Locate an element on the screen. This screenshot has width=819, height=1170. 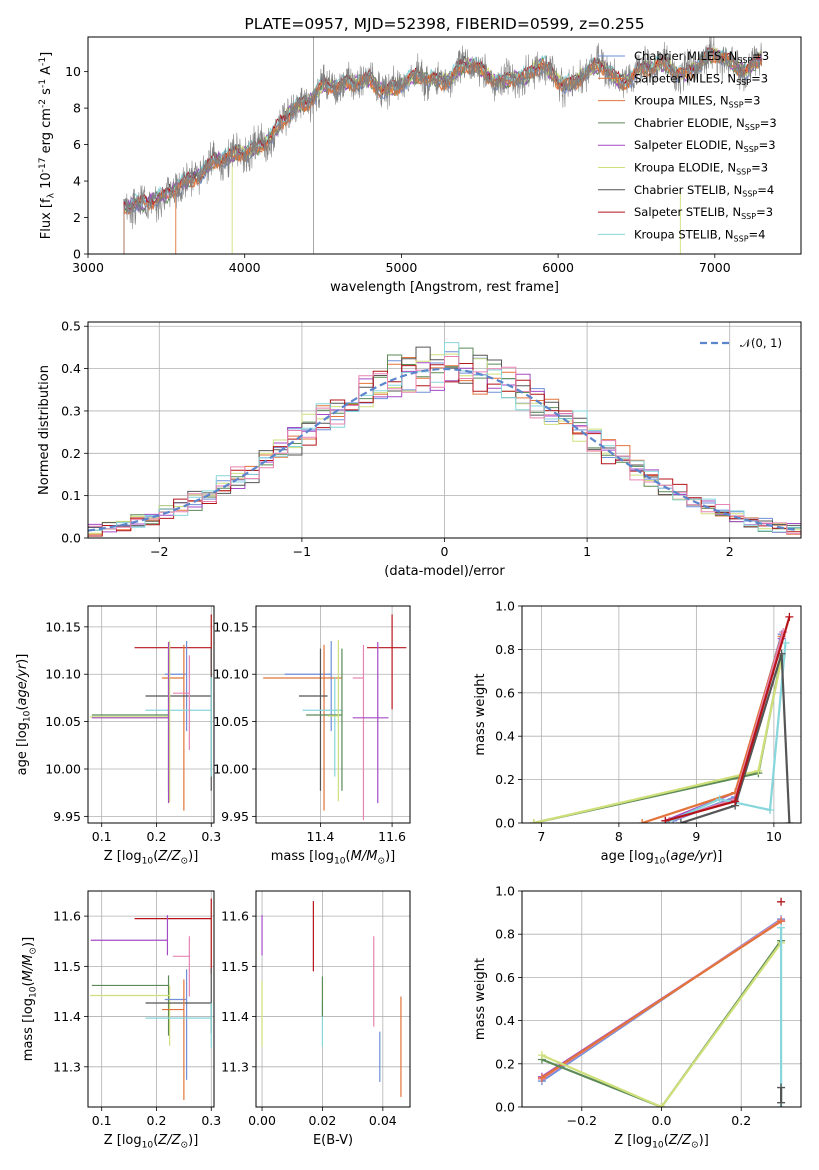
x-tick-label: 10 is located at coordinates (774, 836).